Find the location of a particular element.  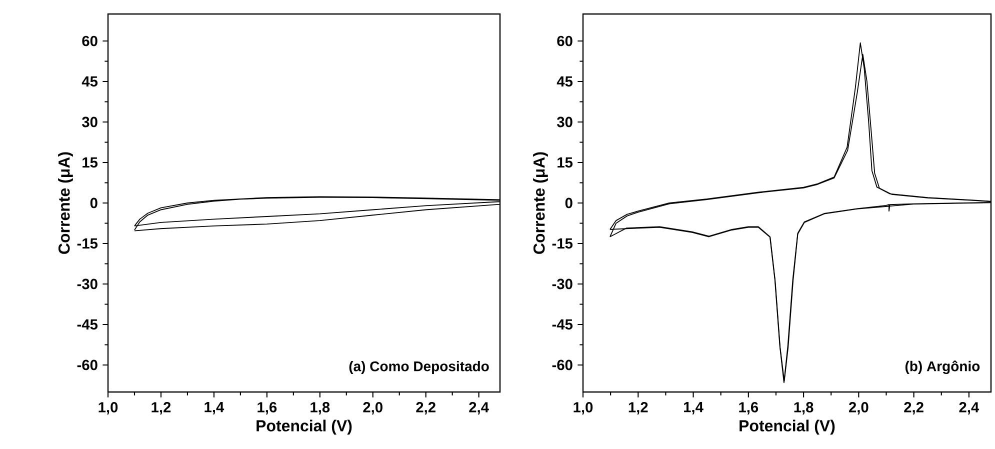

annotation: (b) Argônio is located at coordinates (942, 367).